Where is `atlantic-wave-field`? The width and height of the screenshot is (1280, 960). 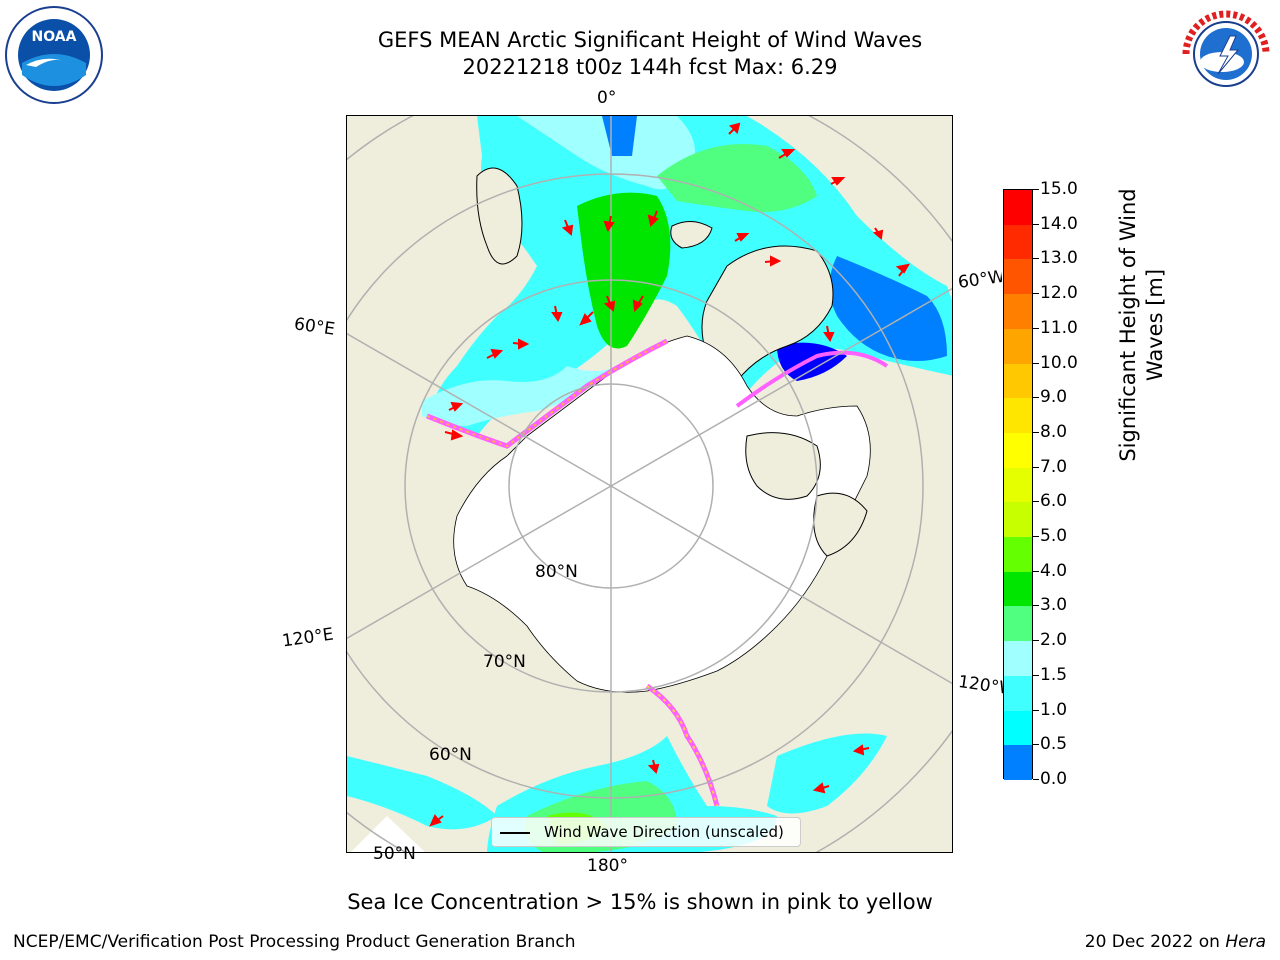
atlantic-wave-field is located at coordinates (689, 276).